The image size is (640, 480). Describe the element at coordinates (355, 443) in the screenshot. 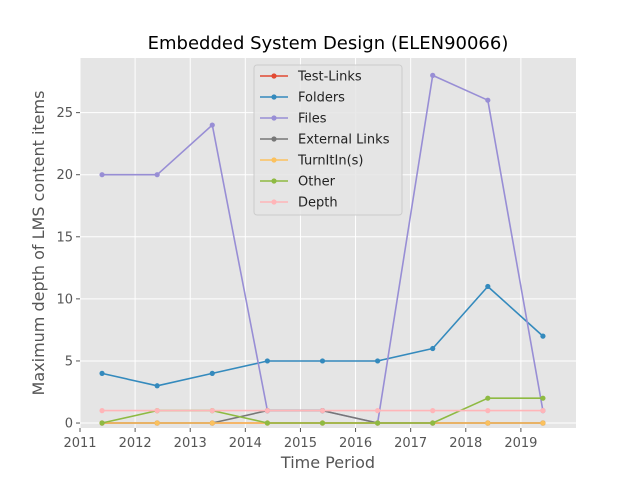

I see `x-tick-label: 2016` at that location.